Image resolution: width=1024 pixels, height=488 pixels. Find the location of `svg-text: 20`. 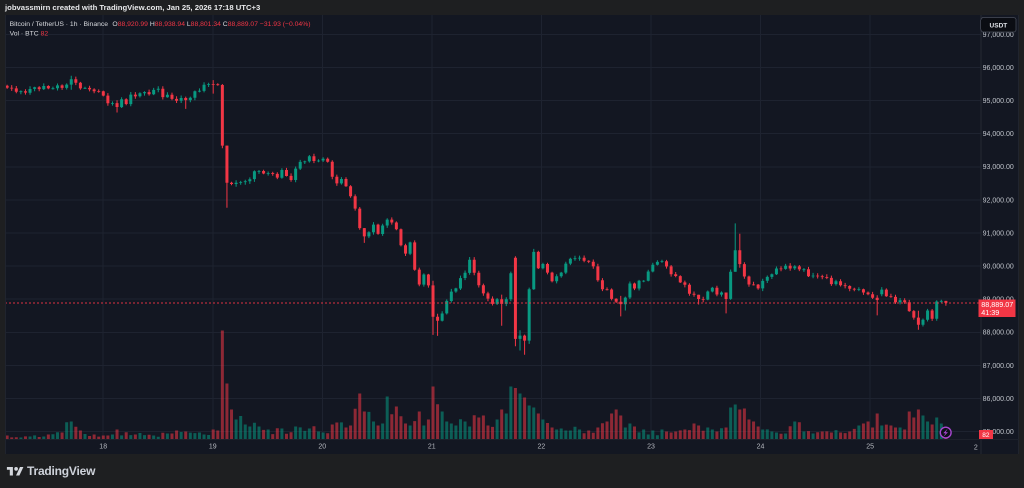

svg-text: 20 is located at coordinates (322, 446).